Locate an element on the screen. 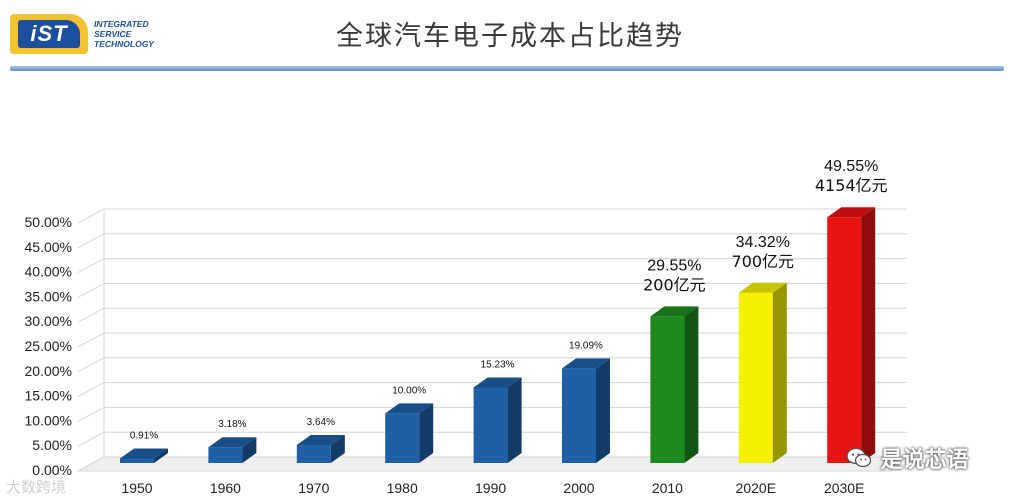 This screenshot has height=503, width=1009. watermark-left-text: 大数跨境 is located at coordinates (36, 487).